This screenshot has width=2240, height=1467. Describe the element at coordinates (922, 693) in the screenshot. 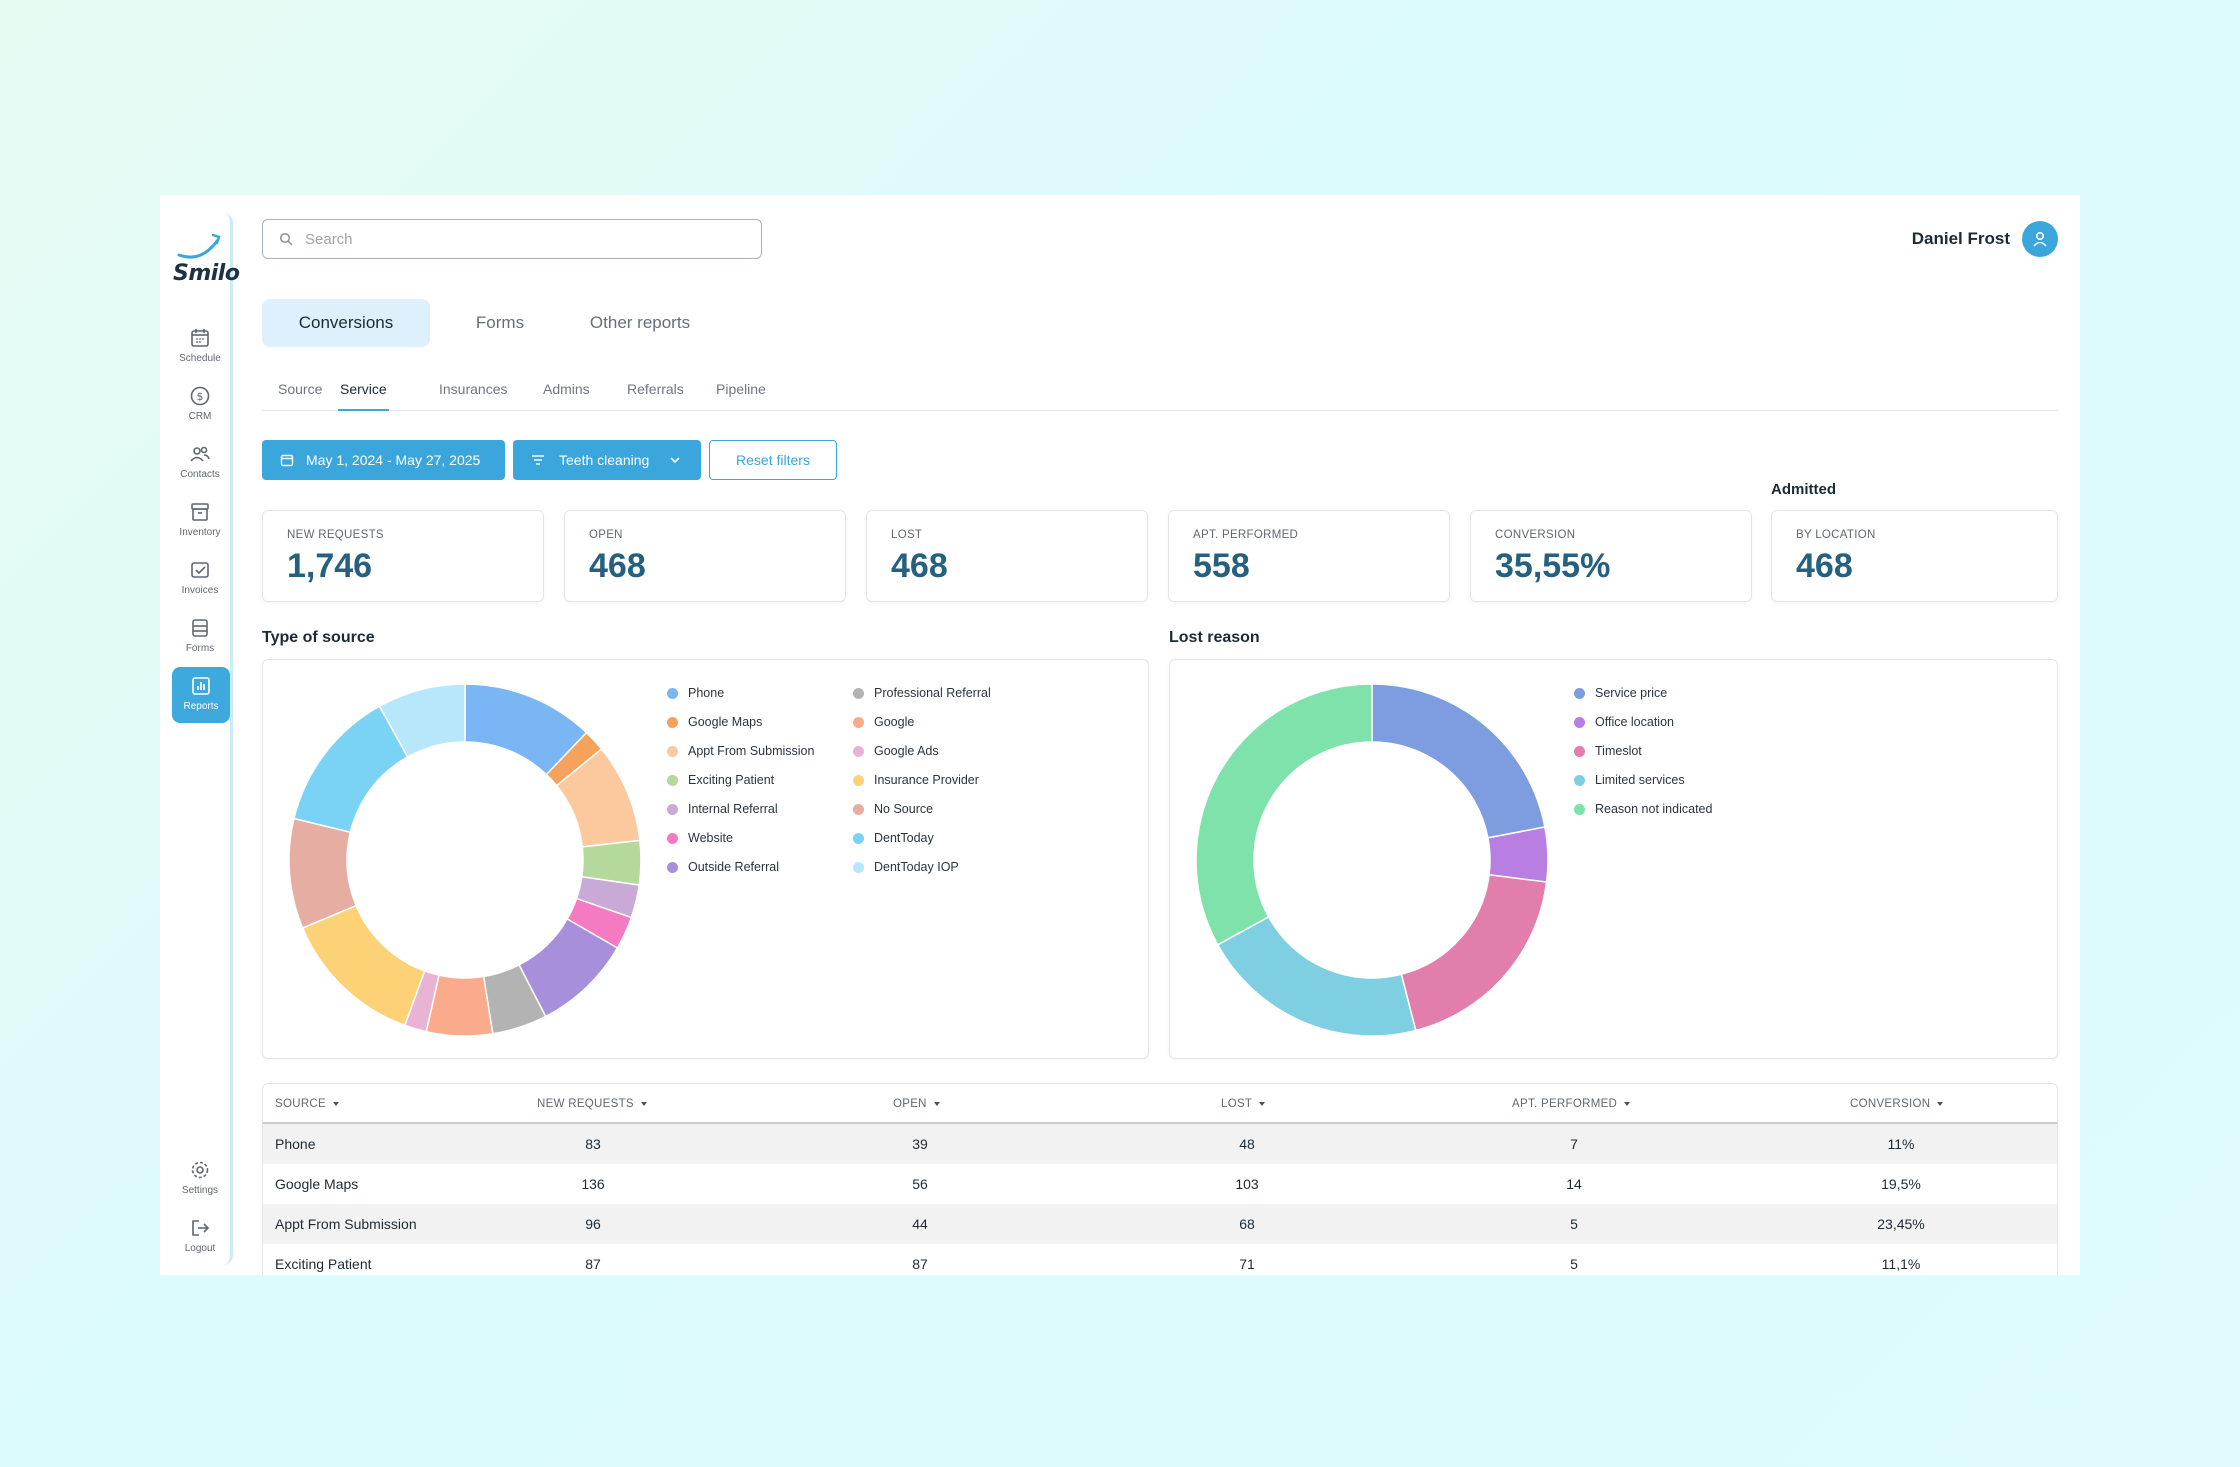

I see `legend-item-professional-referral: Professional Referral` at that location.